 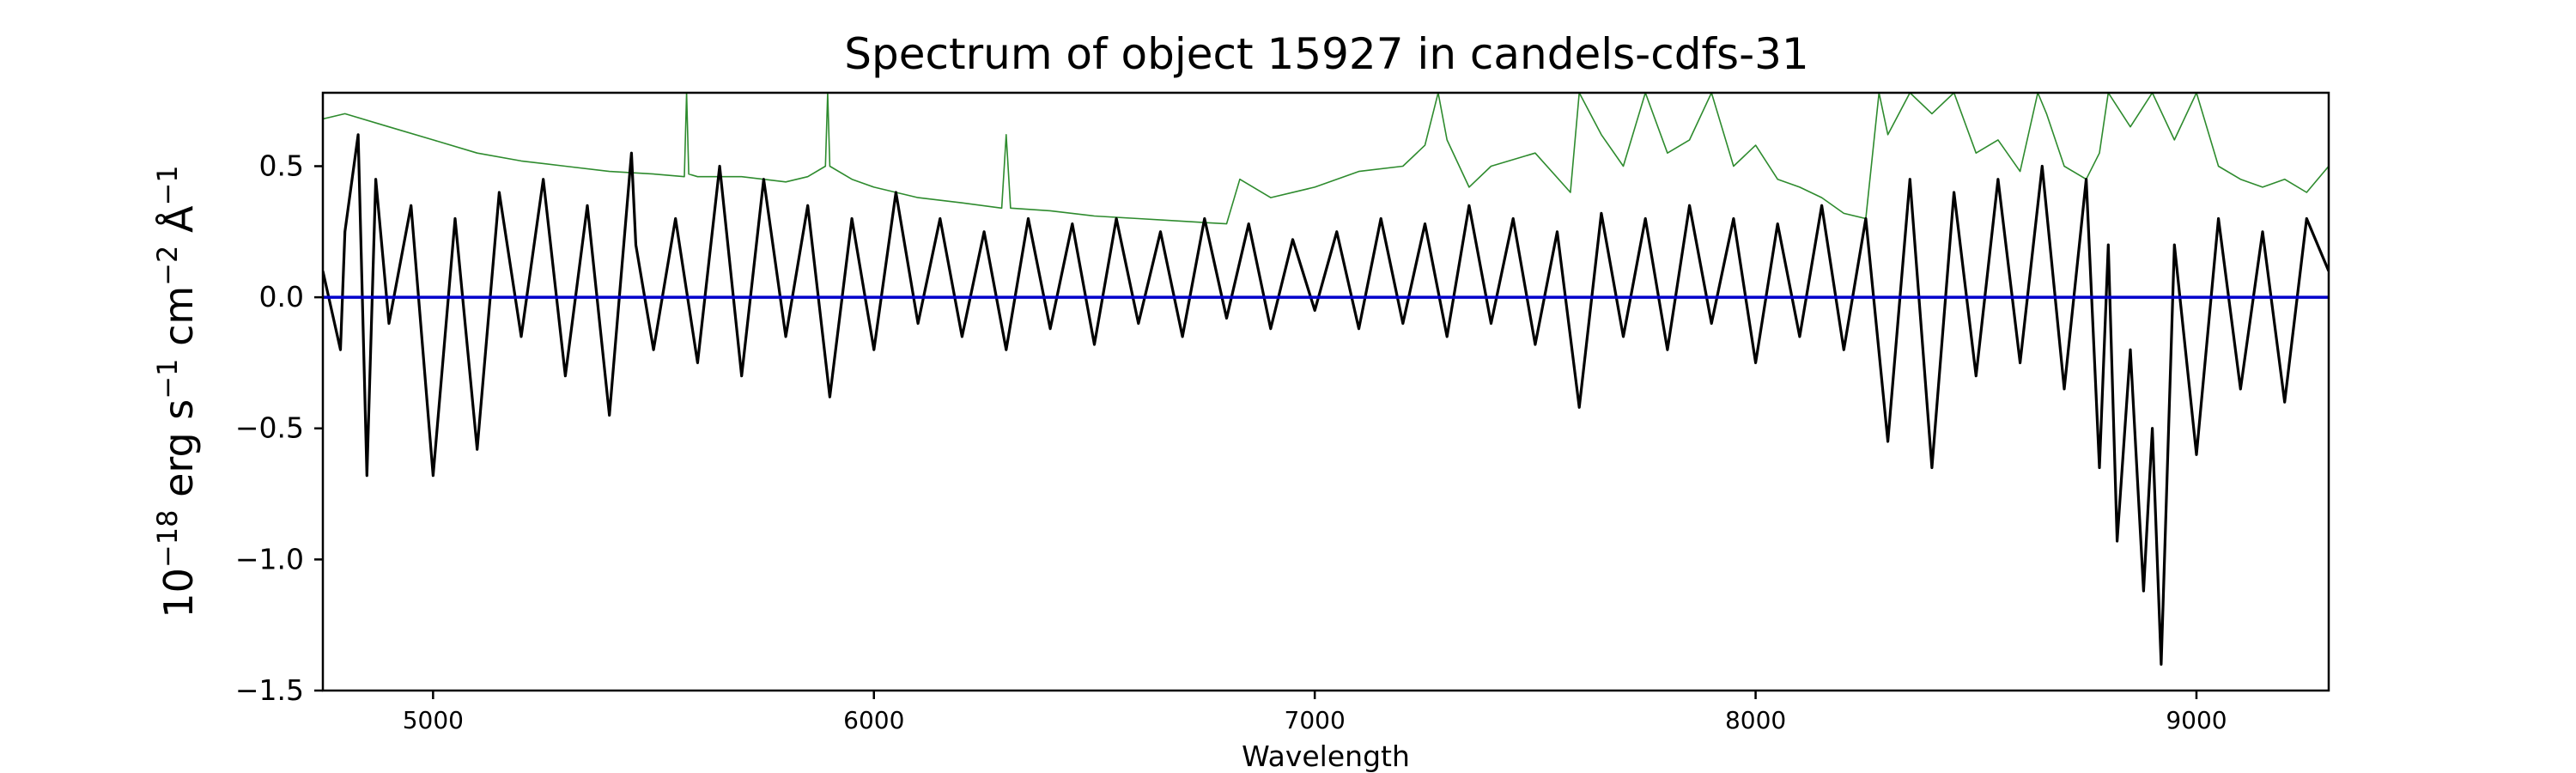 What do you see at coordinates (2196, 720) in the screenshot?
I see `x-tick-label: 9000` at bounding box center [2196, 720].